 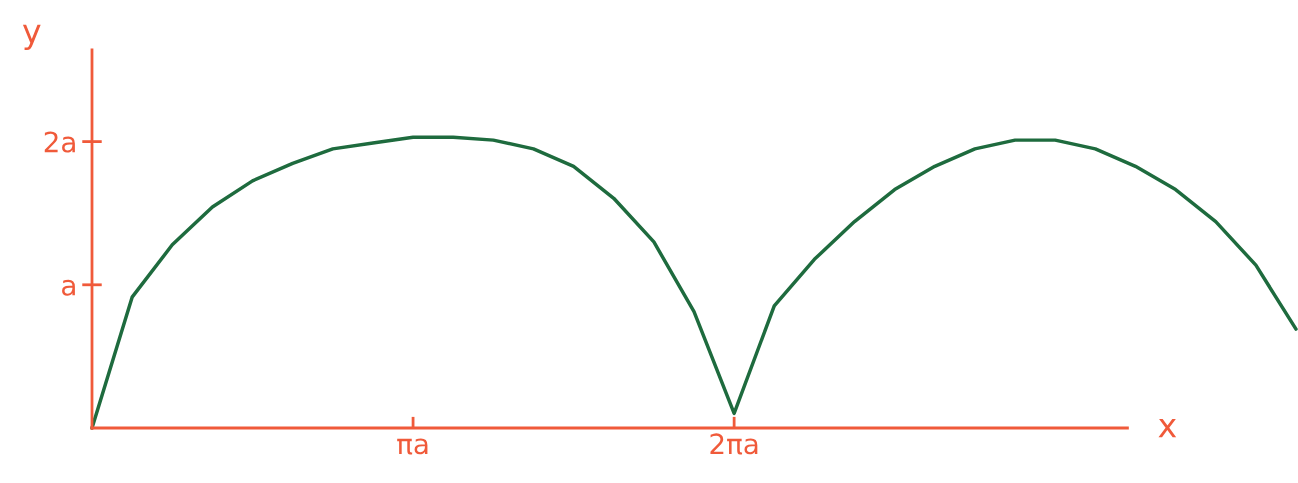 What do you see at coordinates (1167, 428) in the screenshot?
I see `x-axis-title: x` at bounding box center [1167, 428].